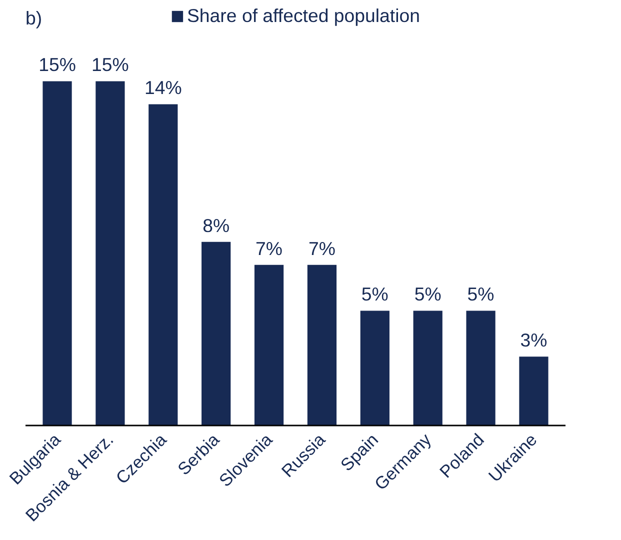 The image size is (621, 540). What do you see at coordinates (163, 87) in the screenshot?
I see `data-label: 14%` at bounding box center [163, 87].